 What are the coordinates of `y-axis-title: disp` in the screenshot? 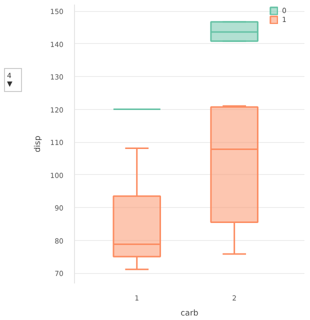 It's located at (37, 144).